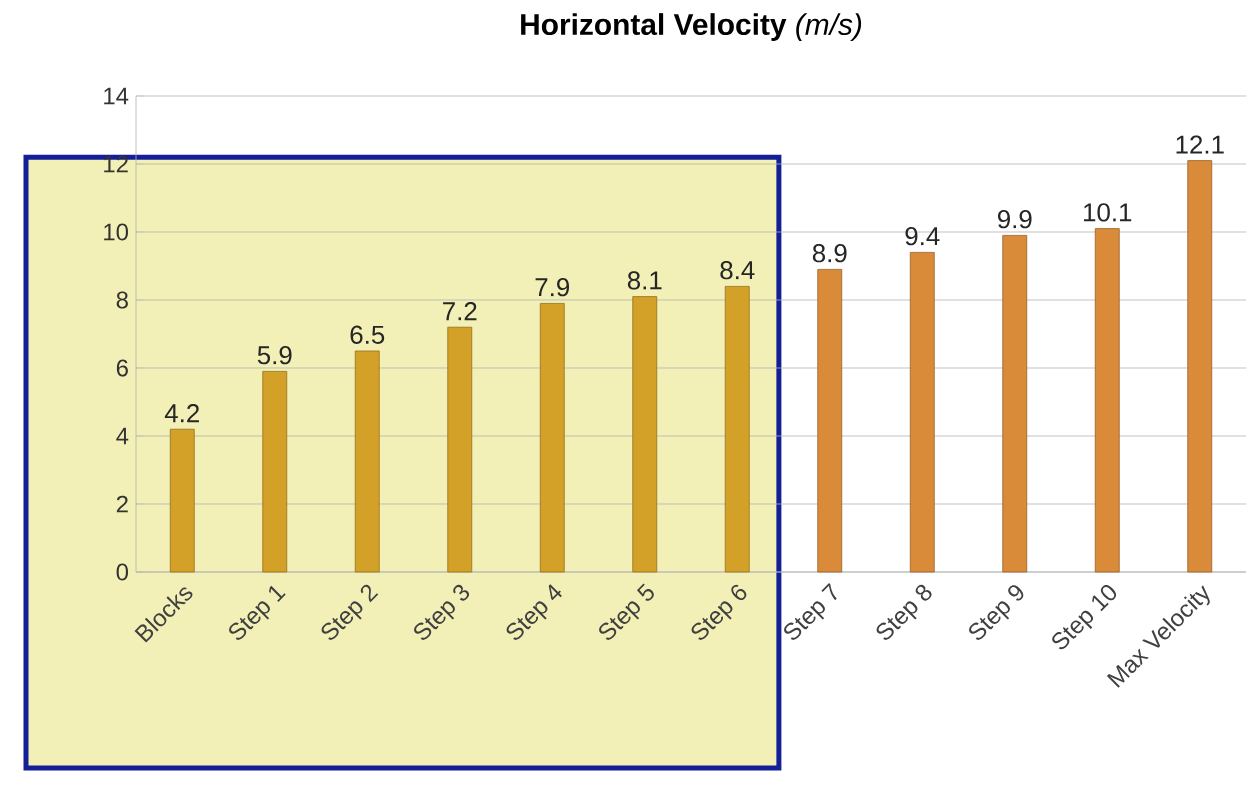 The height and width of the screenshot is (788, 1260). I want to click on y-tick-label: 4, so click(122, 436).